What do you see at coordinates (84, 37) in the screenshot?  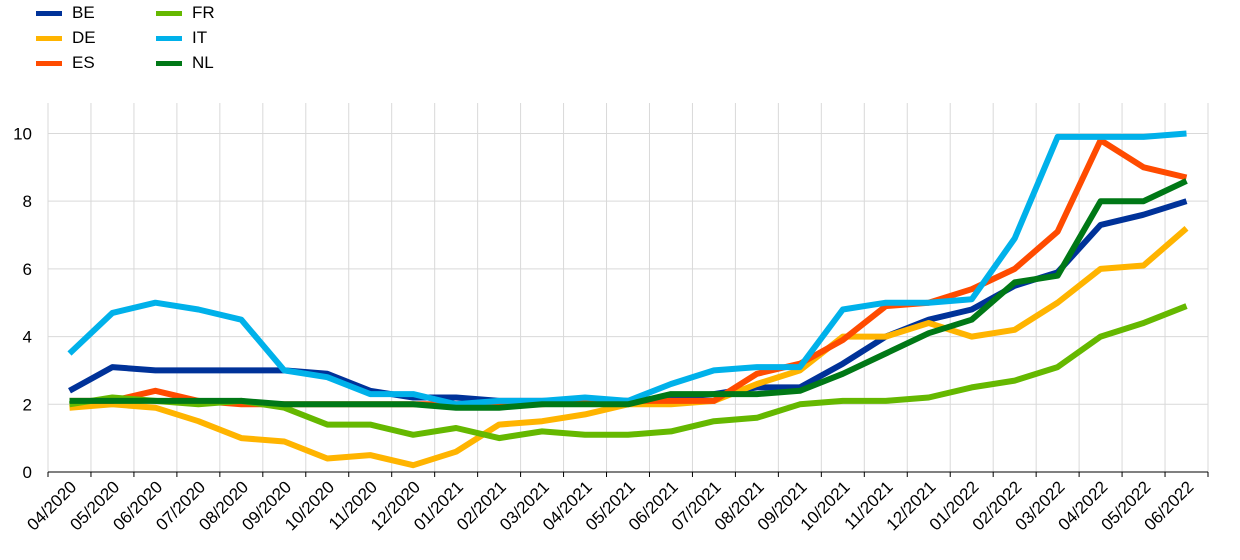 I see `legend-label: DE` at bounding box center [84, 37].